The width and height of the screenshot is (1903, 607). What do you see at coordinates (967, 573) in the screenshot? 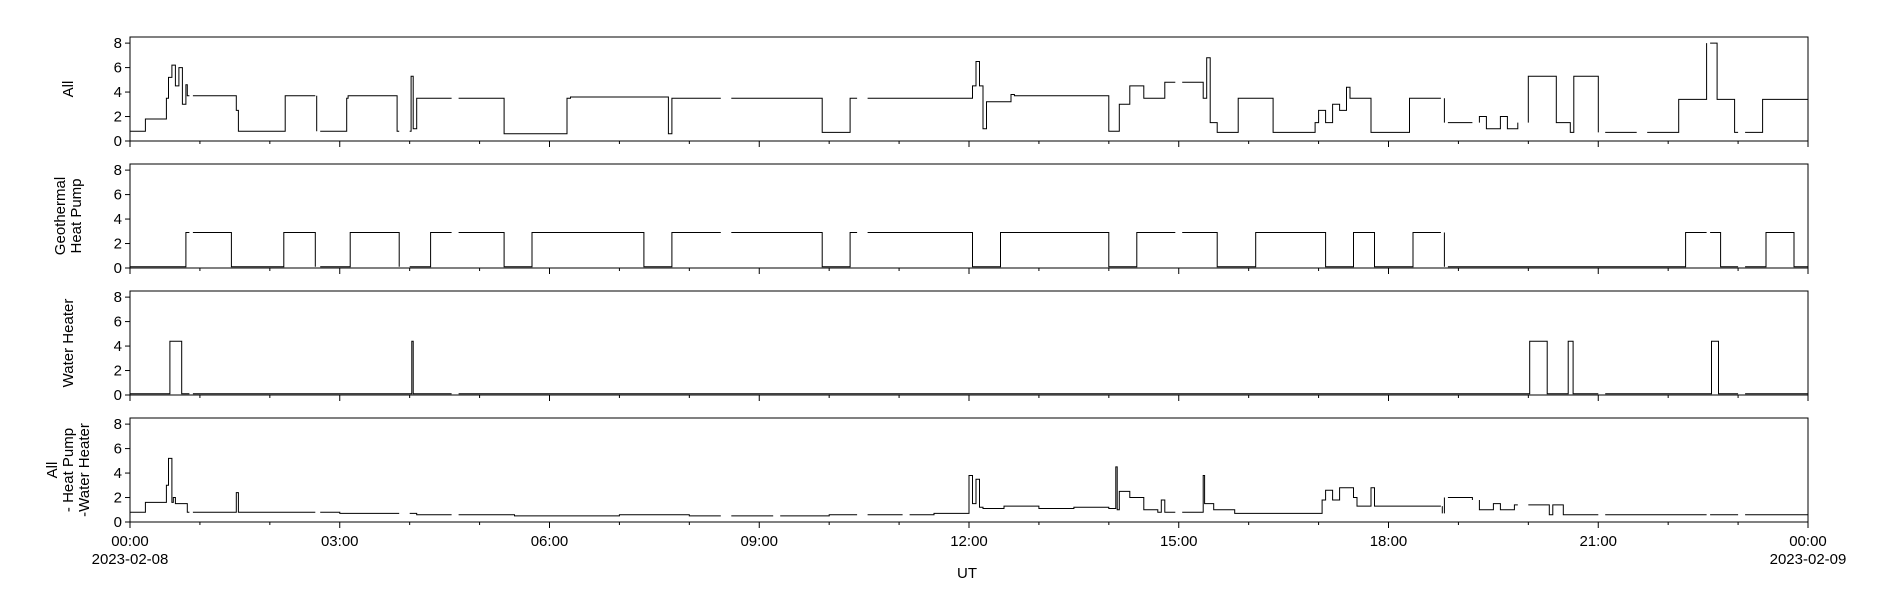
I see `x-axis-label: UT` at bounding box center [967, 573].